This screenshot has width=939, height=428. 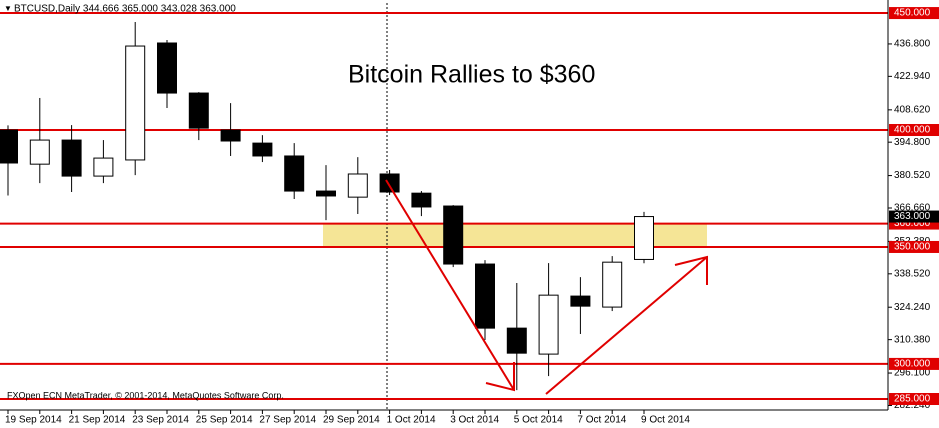 I want to click on zone, so click(x=515, y=235).